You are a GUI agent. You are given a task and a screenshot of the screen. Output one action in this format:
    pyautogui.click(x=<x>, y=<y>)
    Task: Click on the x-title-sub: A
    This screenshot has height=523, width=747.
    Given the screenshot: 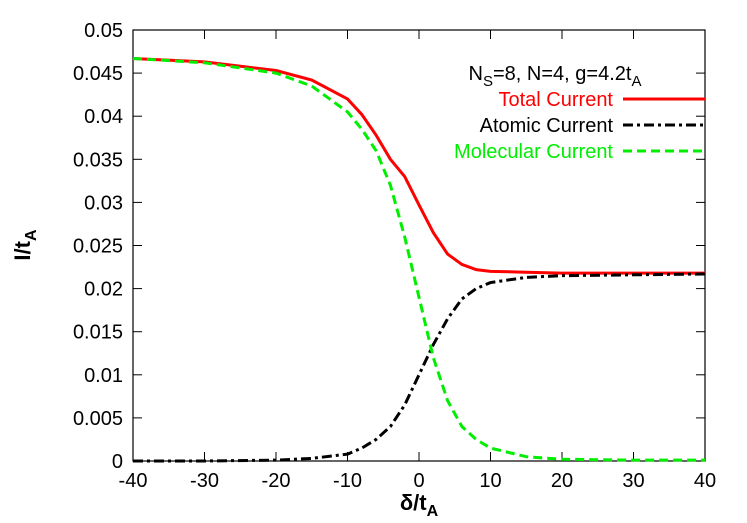 What is the action you would take?
    pyautogui.click(x=433, y=511)
    